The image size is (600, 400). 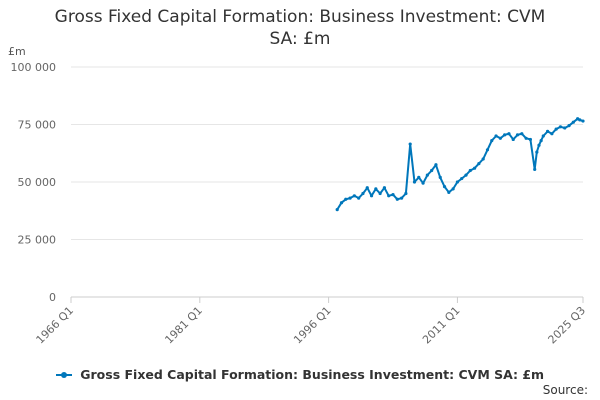 What do you see at coordinates (52, 297) in the screenshot?
I see `y-tick-label: 0` at bounding box center [52, 297].